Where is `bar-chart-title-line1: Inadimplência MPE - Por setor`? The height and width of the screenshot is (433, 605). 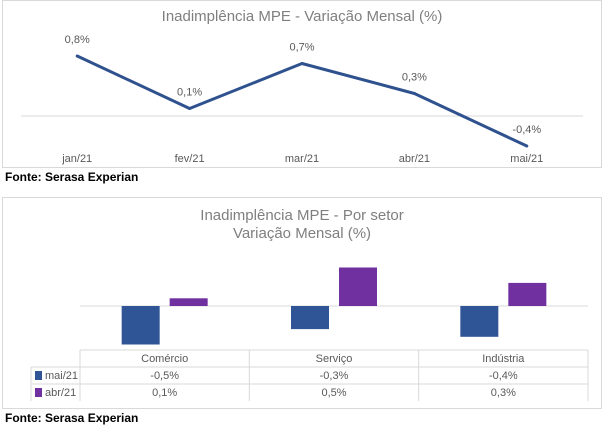 bar-chart-title-line1: Inadimplência MPE - Por setor is located at coordinates (302, 215).